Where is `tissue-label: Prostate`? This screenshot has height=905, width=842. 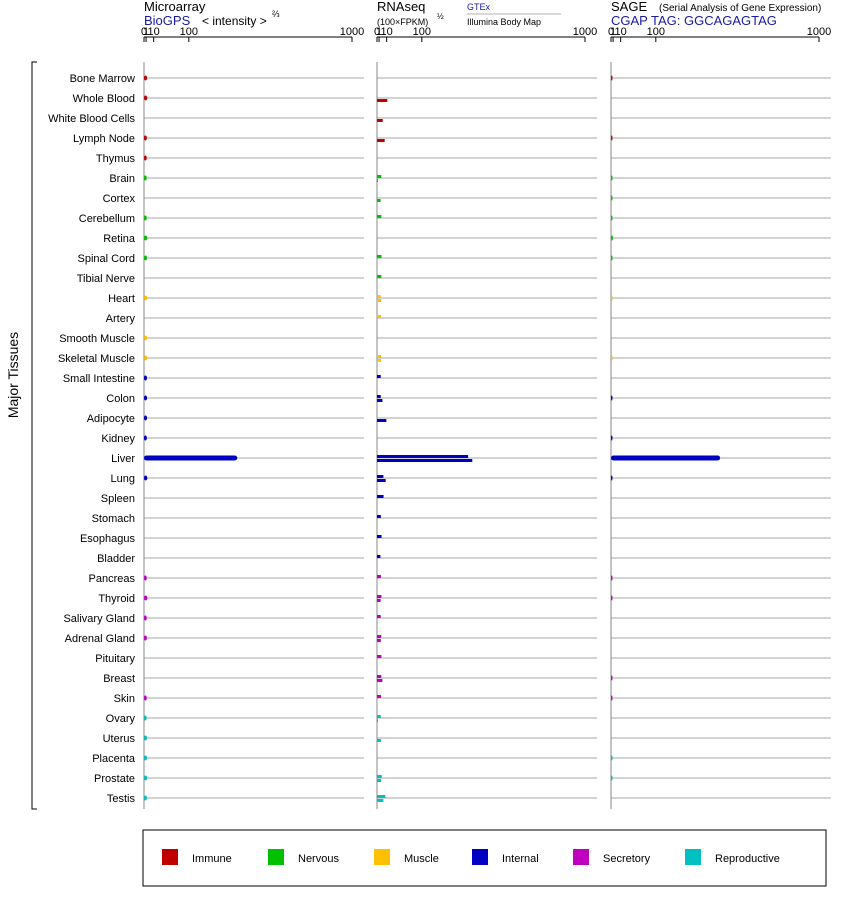 tissue-label: Prostate is located at coordinates (114, 779).